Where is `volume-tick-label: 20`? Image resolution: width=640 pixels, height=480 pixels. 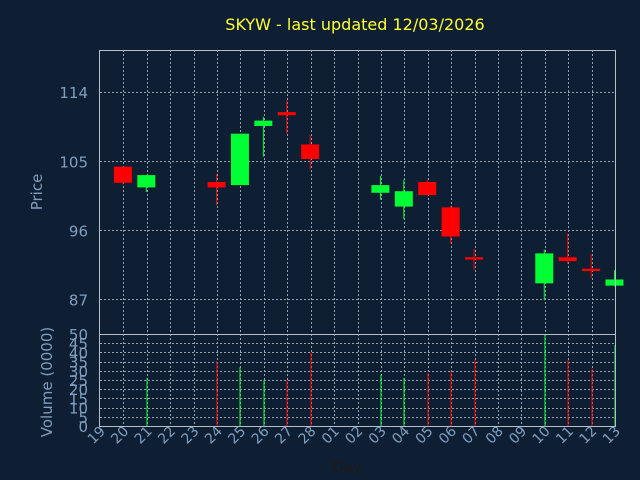
volume-tick-label: 20 is located at coordinates (78, 390).